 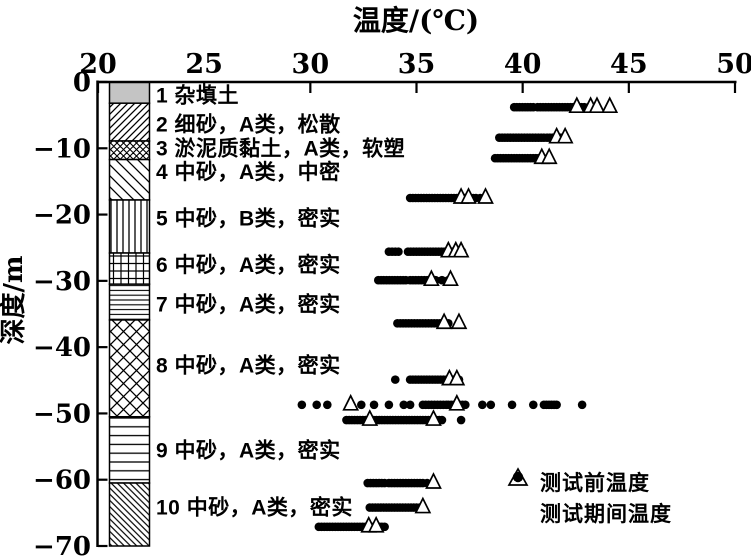 I want to click on y-tick-label: −10, so click(x=62, y=149).